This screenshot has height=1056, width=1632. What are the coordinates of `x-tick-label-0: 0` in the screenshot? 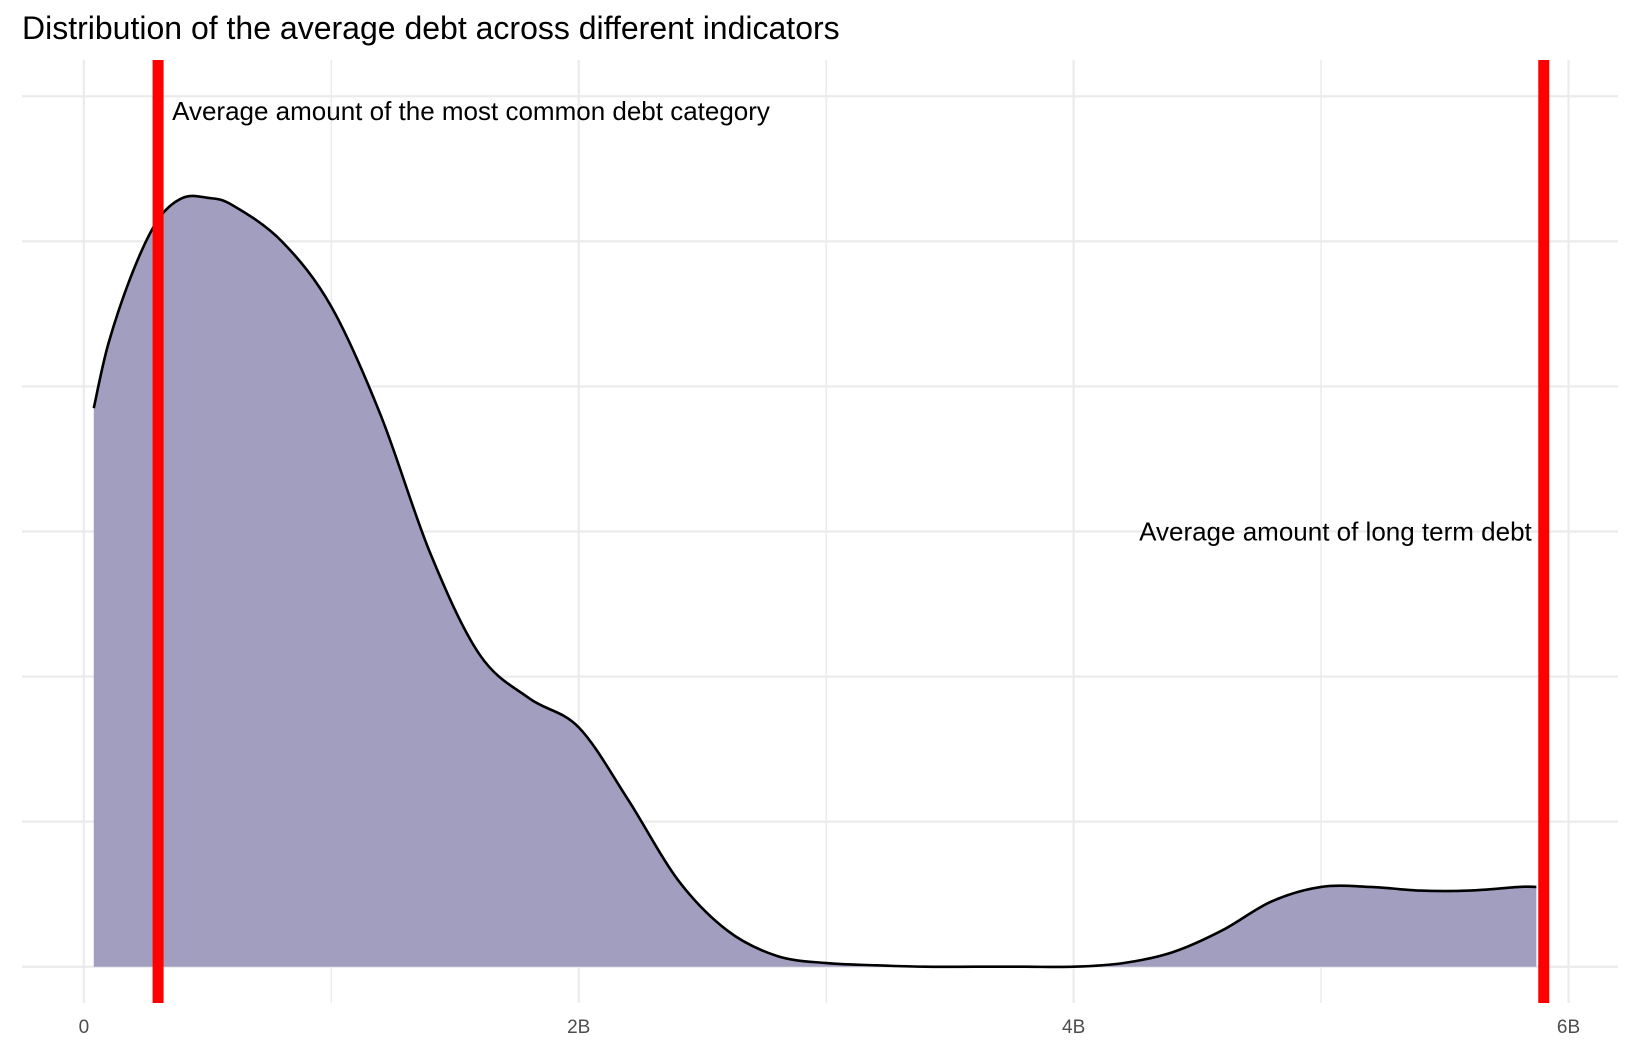 It's located at (84, 1027).